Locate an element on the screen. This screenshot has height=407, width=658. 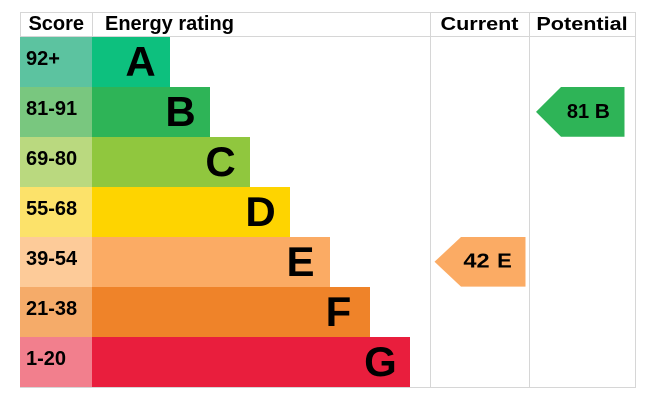
svg-text: E is located at coordinates (504, 261).